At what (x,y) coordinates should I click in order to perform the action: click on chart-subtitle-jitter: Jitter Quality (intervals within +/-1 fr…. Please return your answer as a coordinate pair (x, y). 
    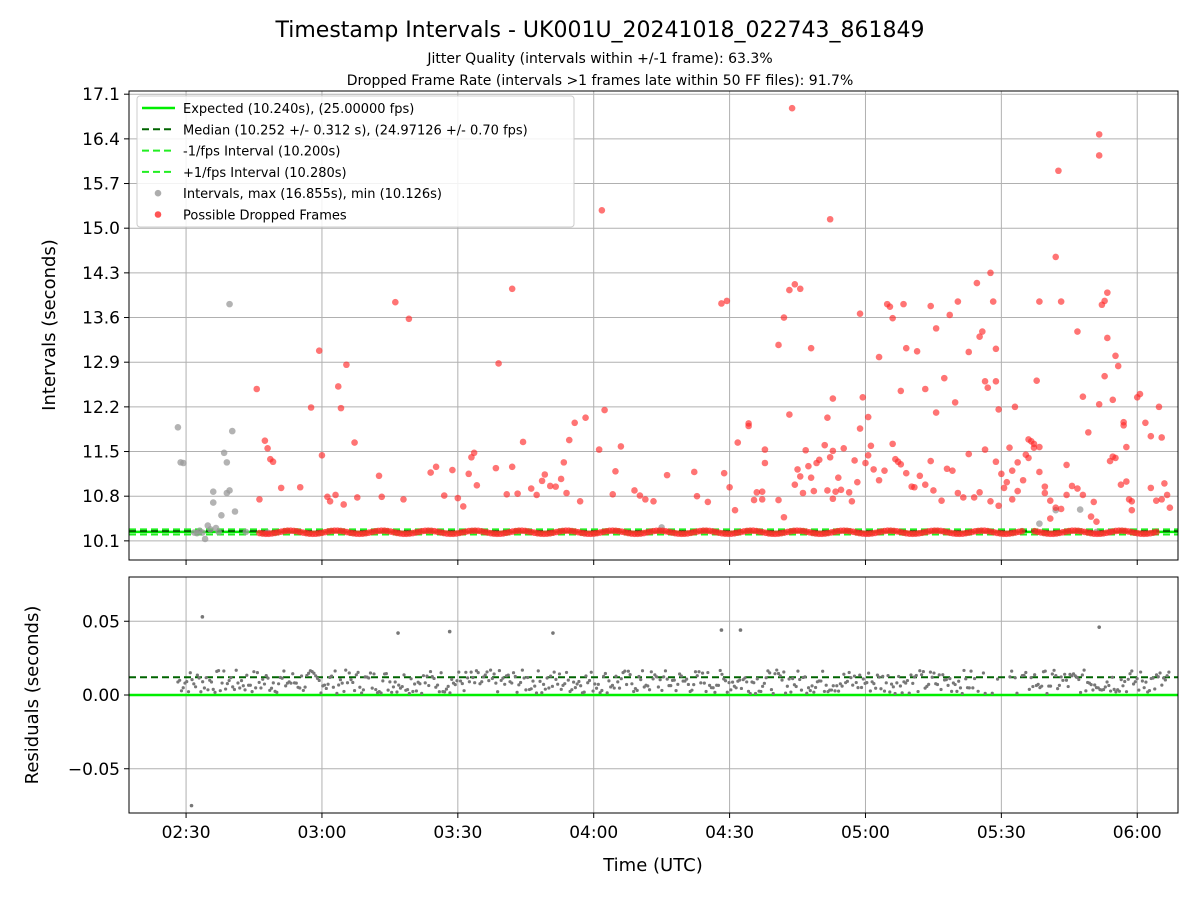
    Looking at the image, I should click on (599, 59).